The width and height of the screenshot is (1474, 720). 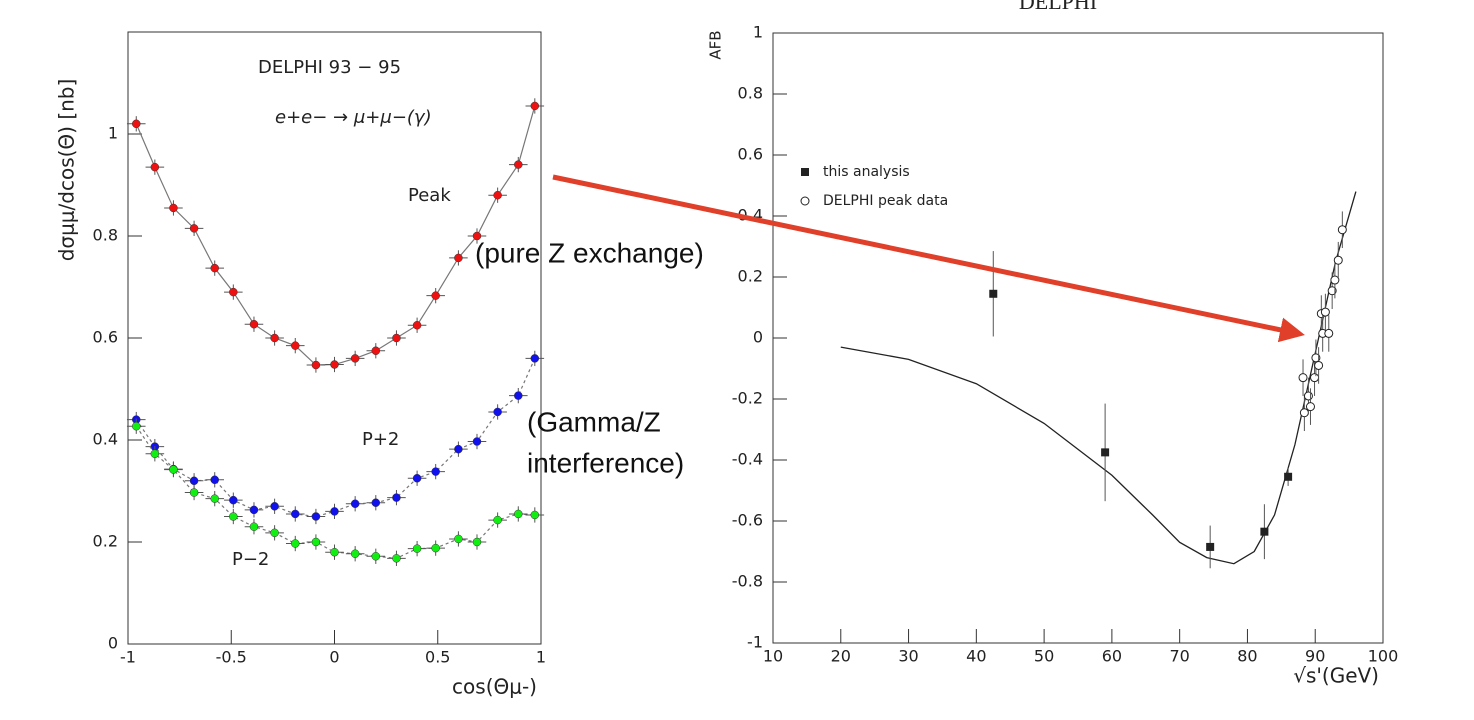 What do you see at coordinates (747, 398) in the screenshot?
I see `y-tick-label: -0.2` at bounding box center [747, 398].